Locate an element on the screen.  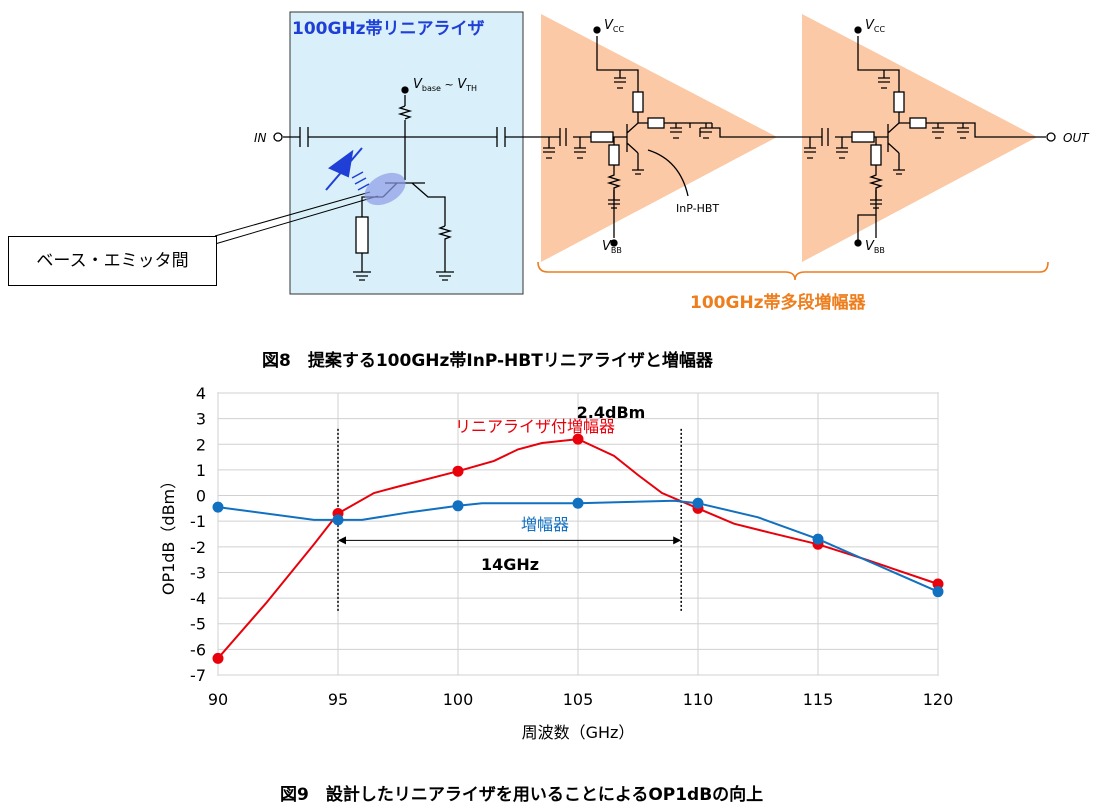
stage1-series-resistor is located at coordinates (602, 137).